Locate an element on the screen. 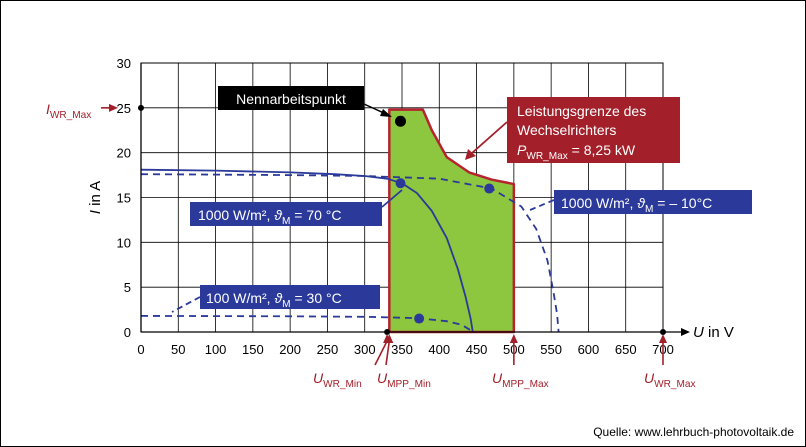 This screenshot has height=447, width=806. inverter-limit-pointer is located at coordinates (489, 137).